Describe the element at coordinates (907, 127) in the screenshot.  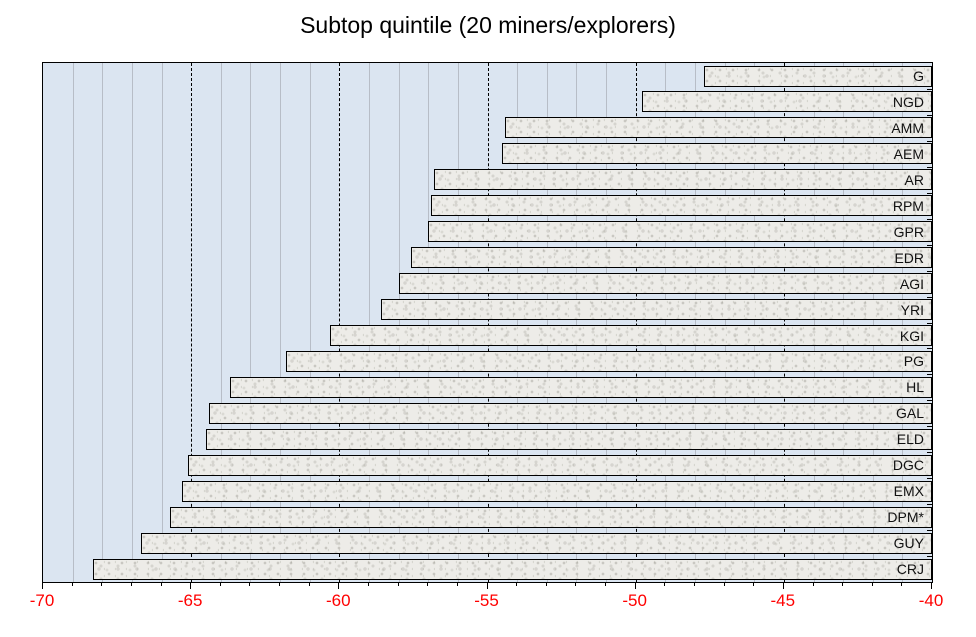
I see `bar-label: AMM` at that location.